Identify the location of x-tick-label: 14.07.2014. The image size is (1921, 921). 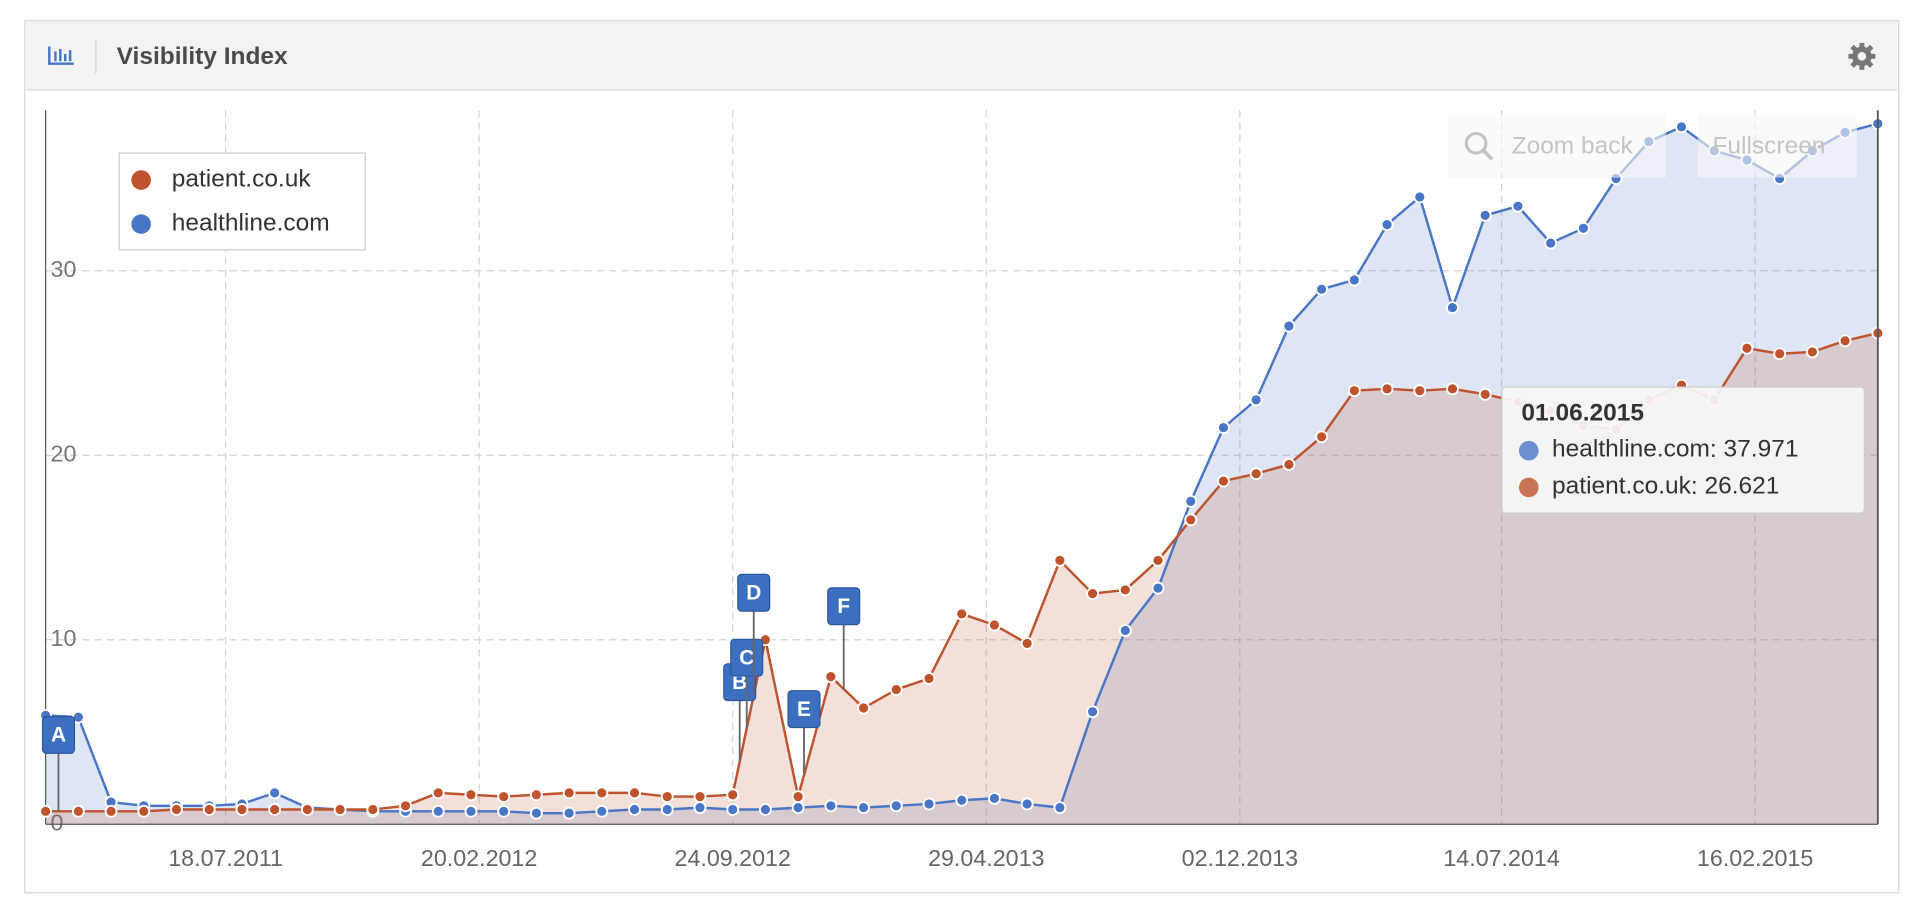
(1501, 858).